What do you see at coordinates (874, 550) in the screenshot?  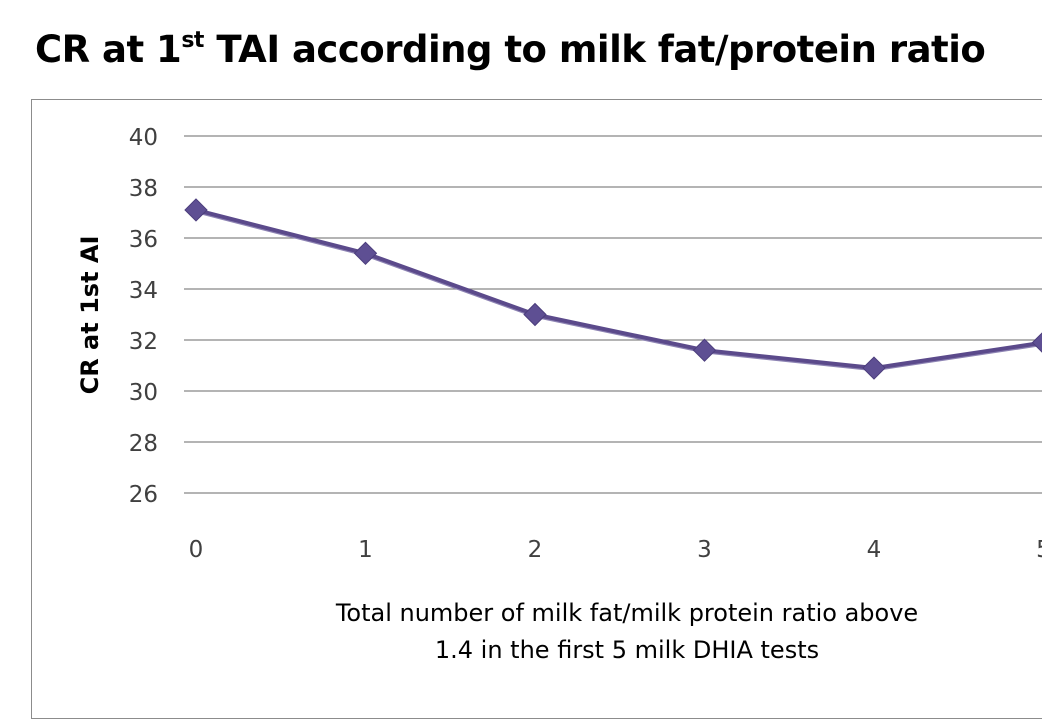 I see `x-tick-label: 4` at bounding box center [874, 550].